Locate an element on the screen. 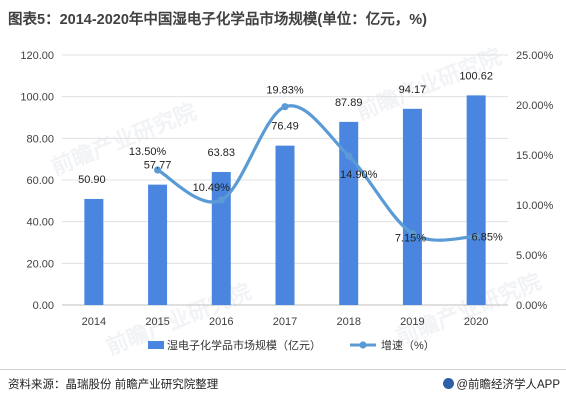 This screenshot has width=566, height=402. source-note: 资料来源：晶瑞股份 前瞻产业研究院整理 is located at coordinates (113, 385).